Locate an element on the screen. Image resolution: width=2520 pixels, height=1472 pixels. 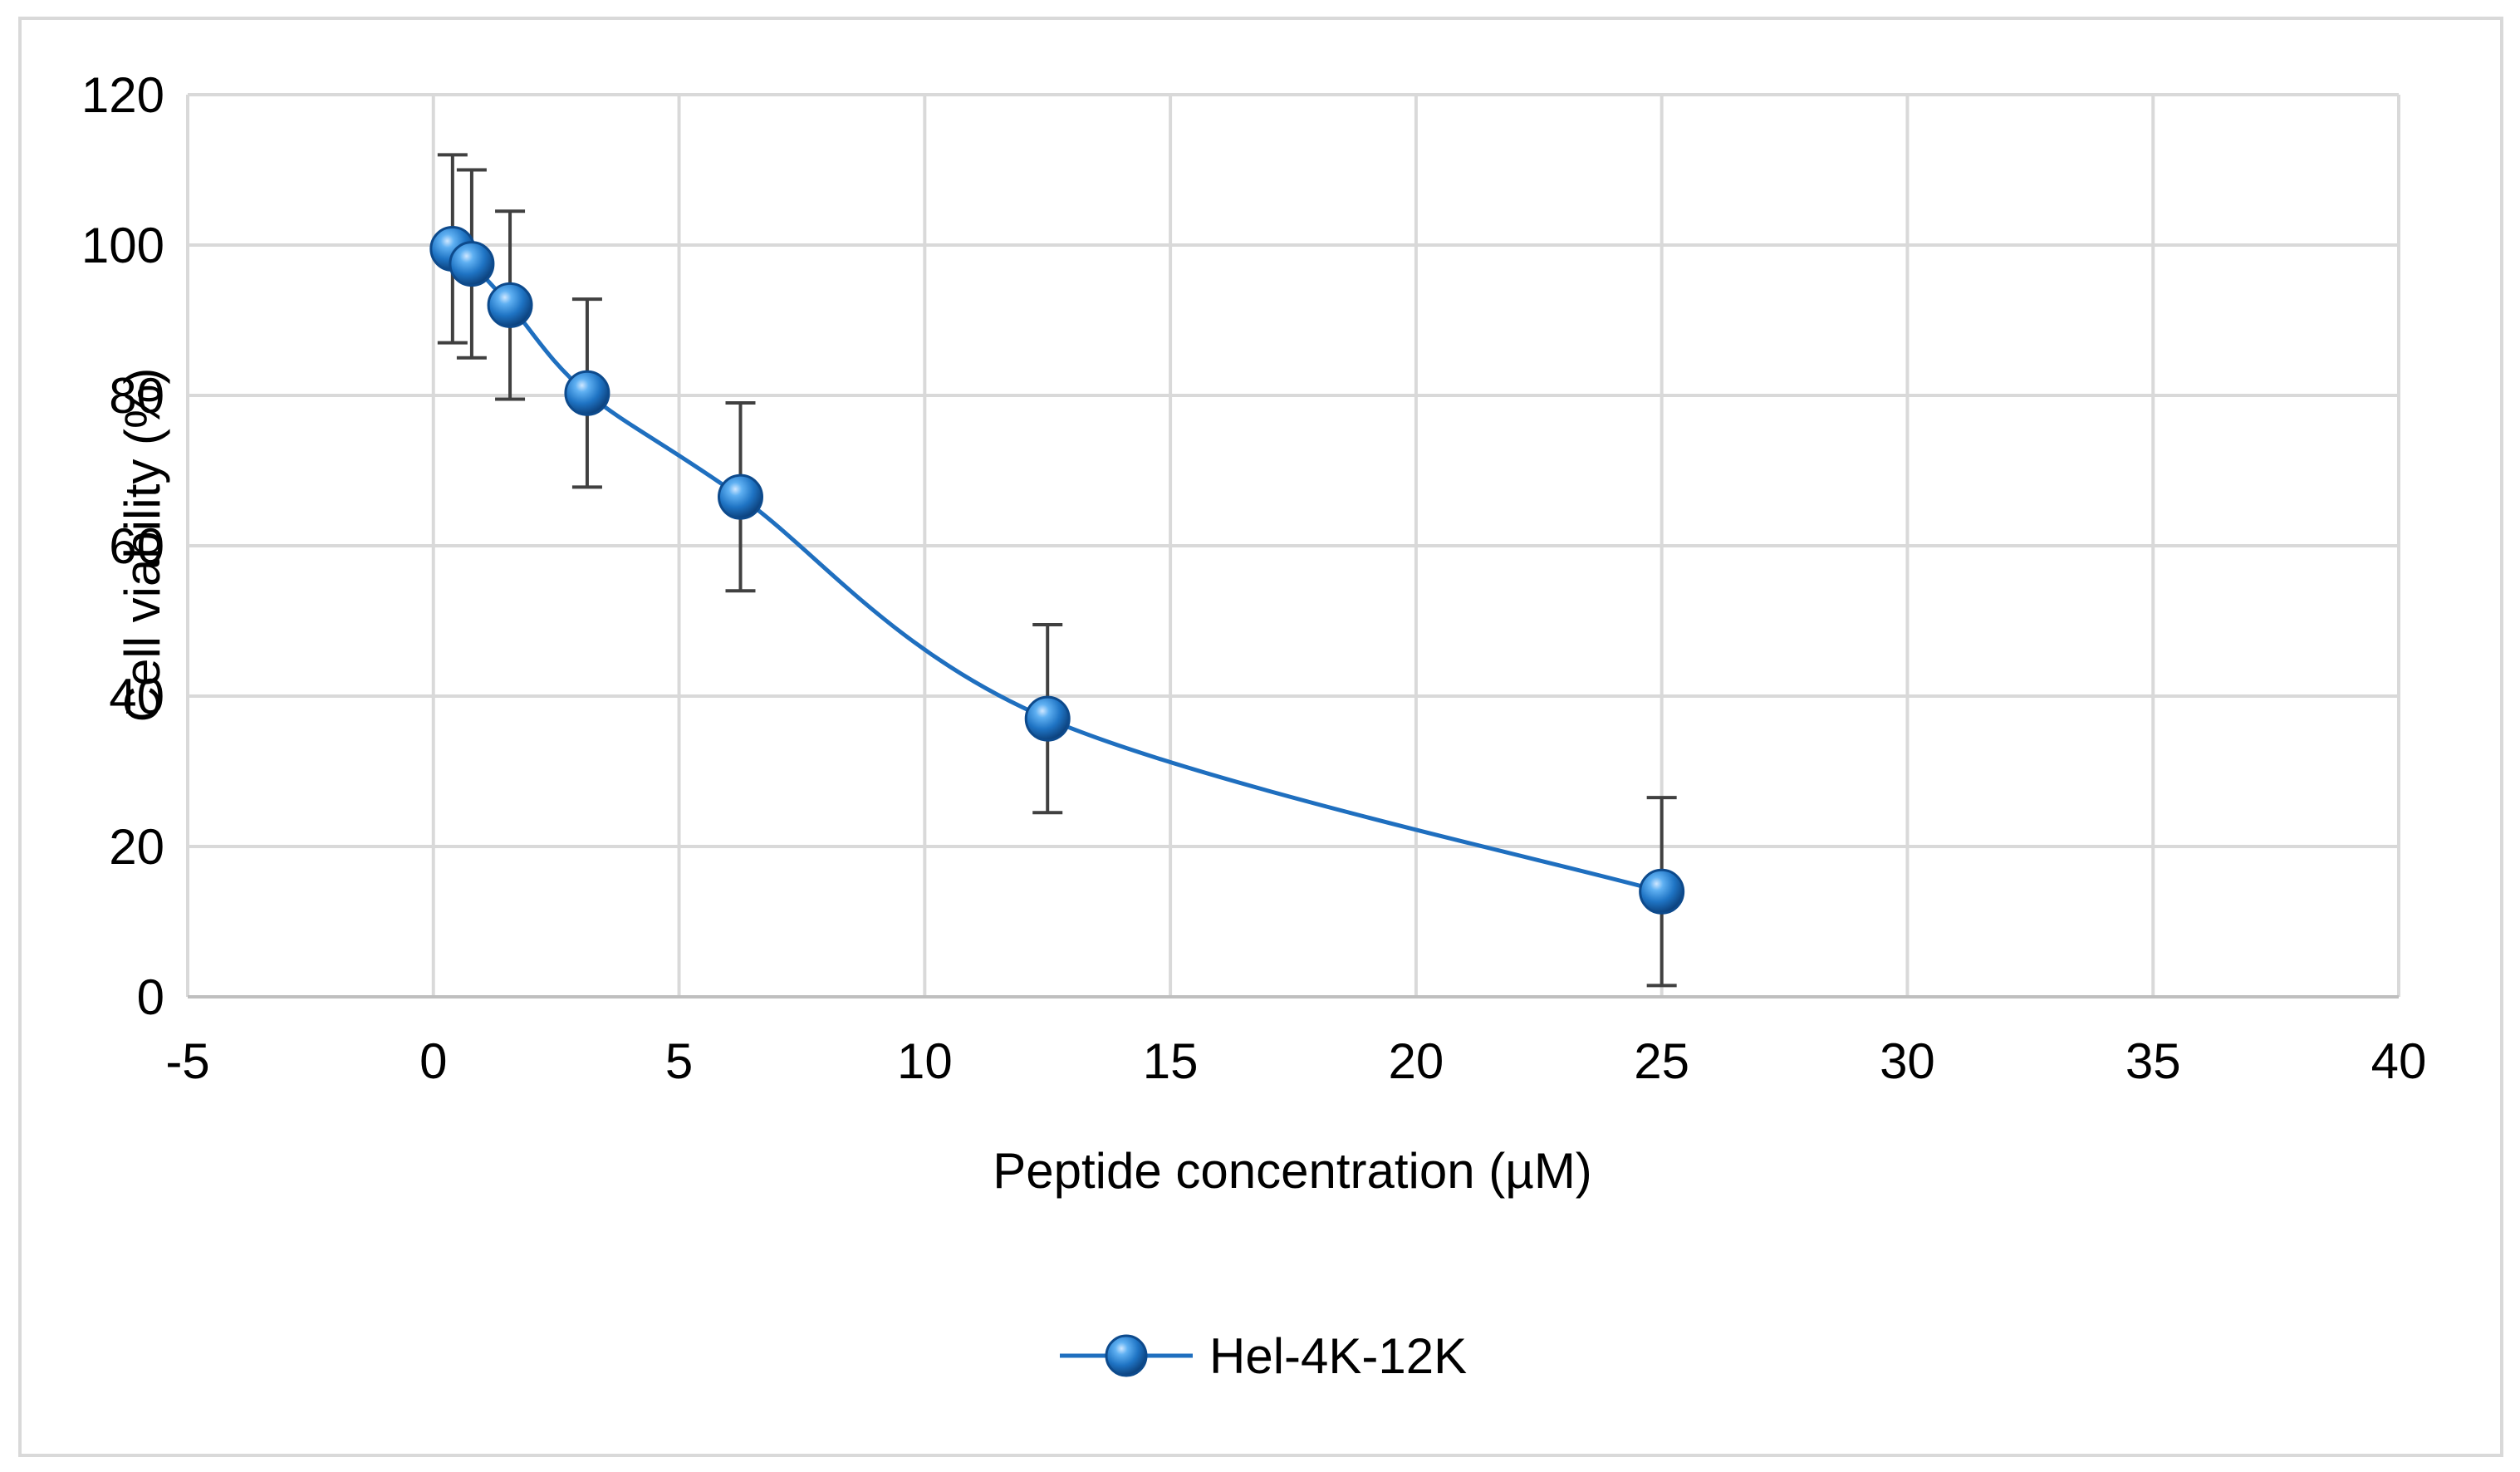
legend: Hel-4K-12K is located at coordinates (1263, 1356).